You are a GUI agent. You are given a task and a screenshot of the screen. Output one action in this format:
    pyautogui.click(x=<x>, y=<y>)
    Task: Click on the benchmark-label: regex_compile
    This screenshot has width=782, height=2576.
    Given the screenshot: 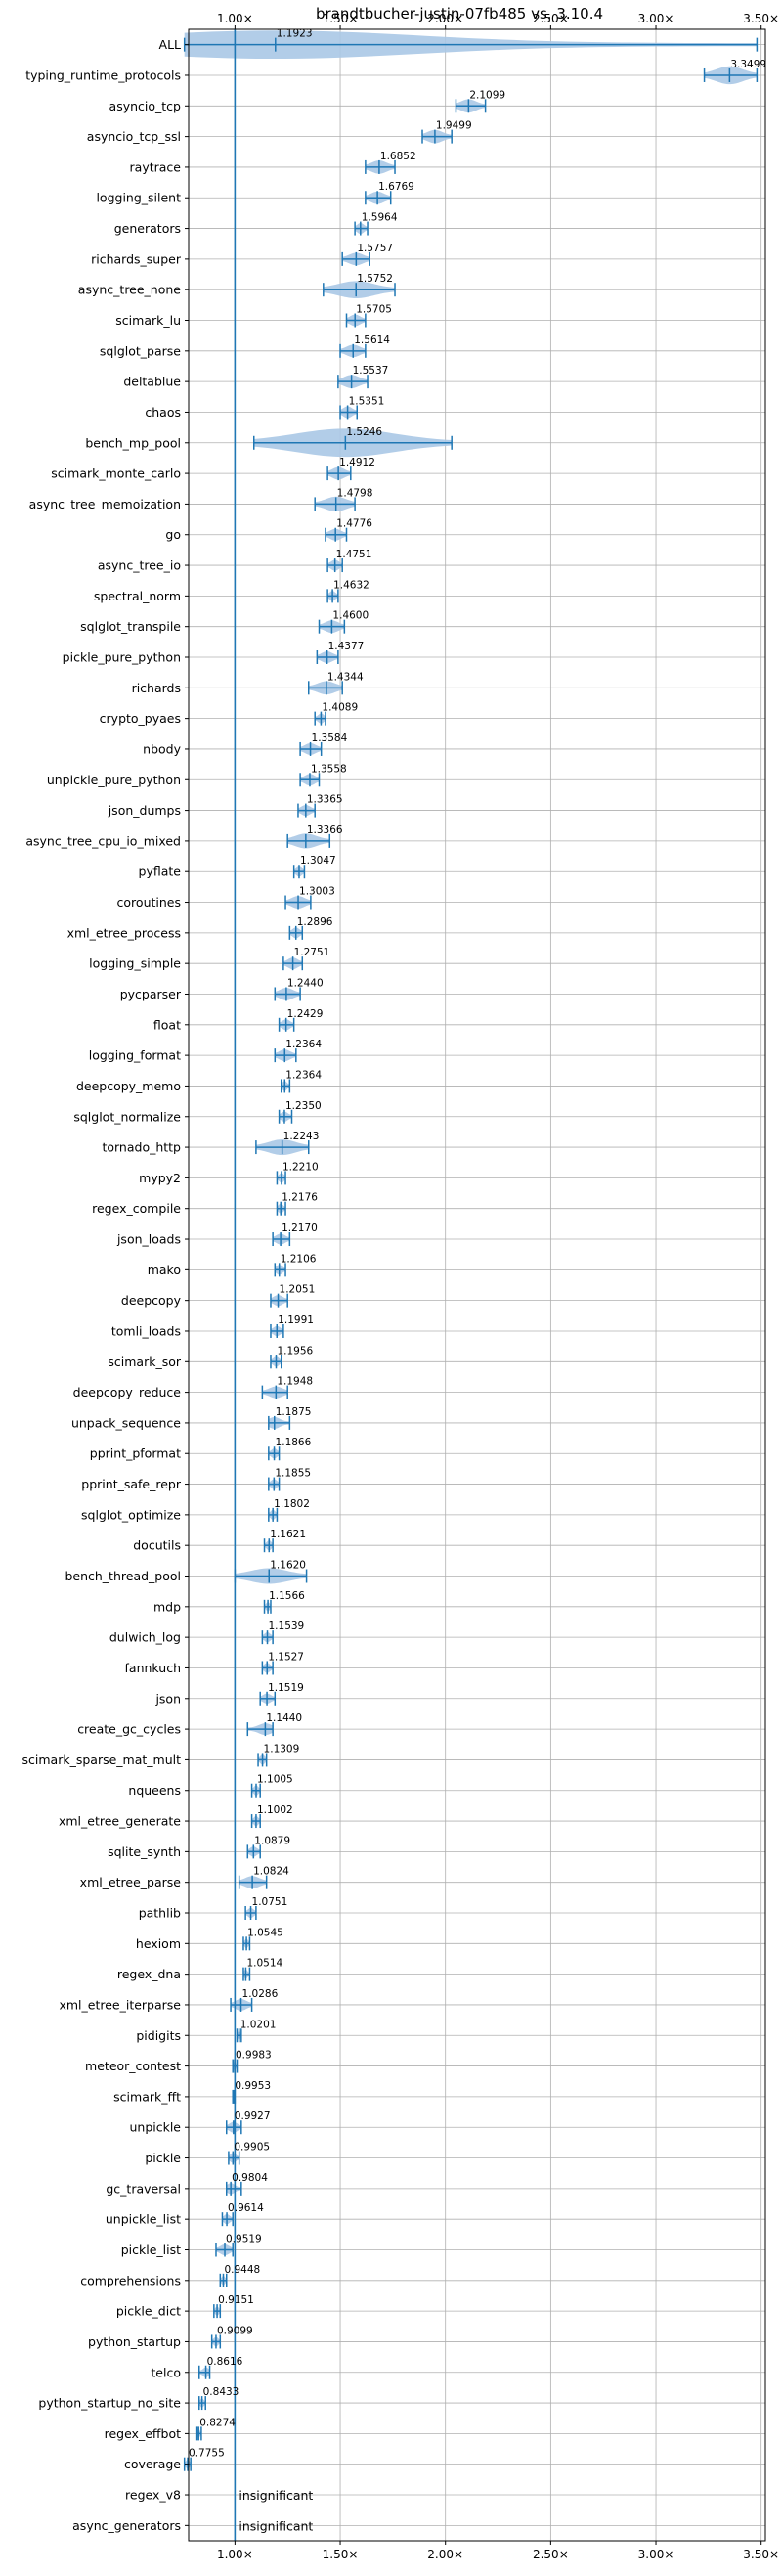 What is the action you would take?
    pyautogui.click(x=136, y=1208)
    